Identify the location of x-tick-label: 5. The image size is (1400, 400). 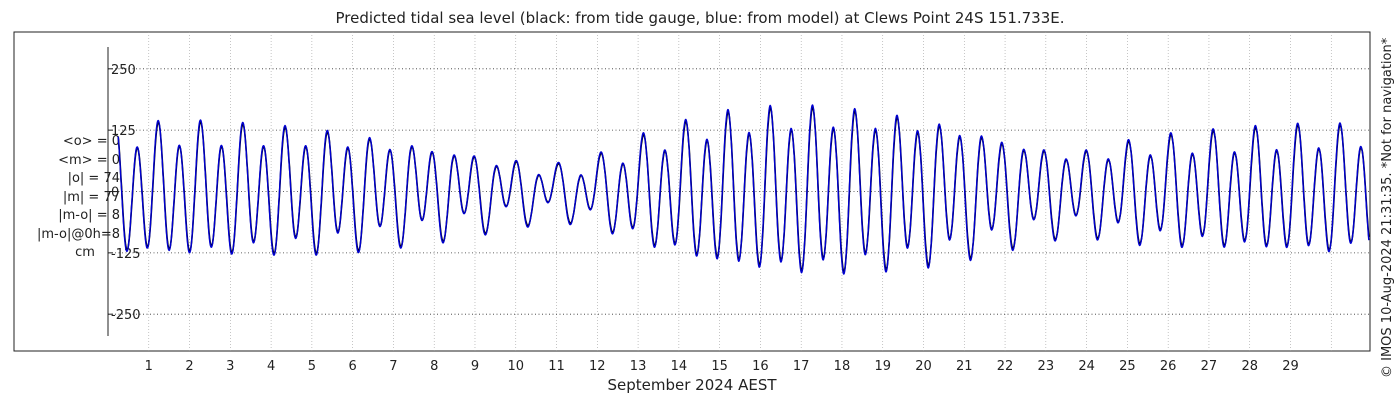
(312, 366).